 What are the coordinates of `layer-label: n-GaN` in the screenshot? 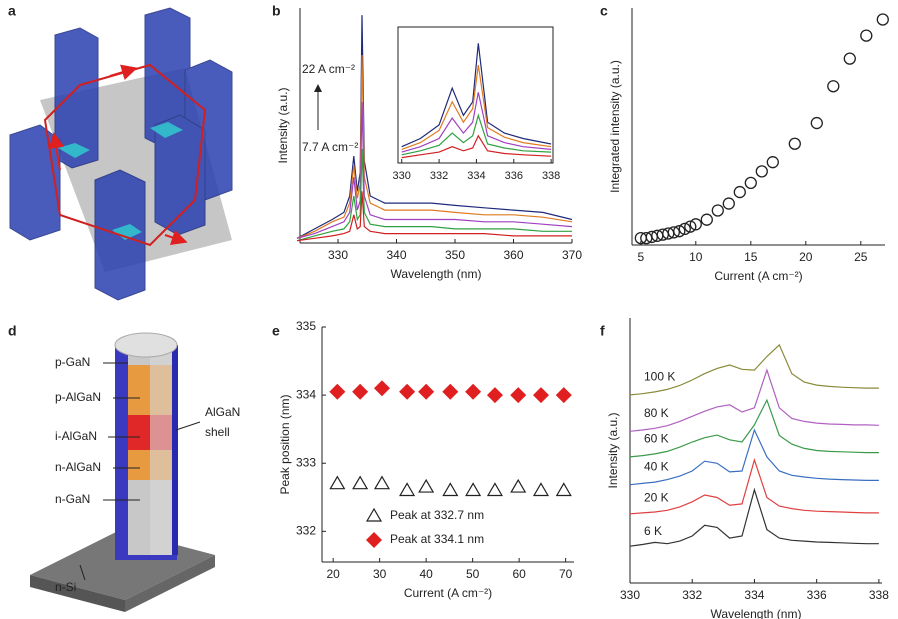 It's located at (72, 499).